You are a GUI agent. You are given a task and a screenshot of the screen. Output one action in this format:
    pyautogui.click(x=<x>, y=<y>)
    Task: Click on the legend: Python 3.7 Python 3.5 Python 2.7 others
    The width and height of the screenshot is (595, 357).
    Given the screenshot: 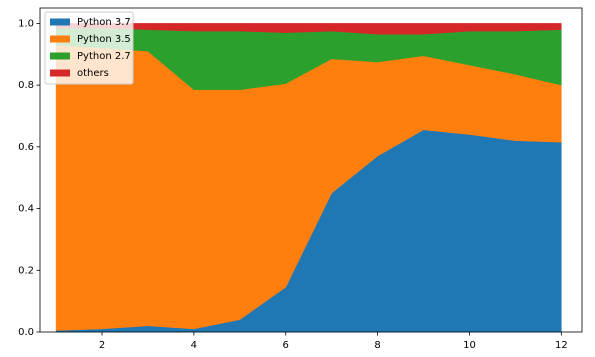 What is the action you would take?
    pyautogui.click(x=89, y=48)
    